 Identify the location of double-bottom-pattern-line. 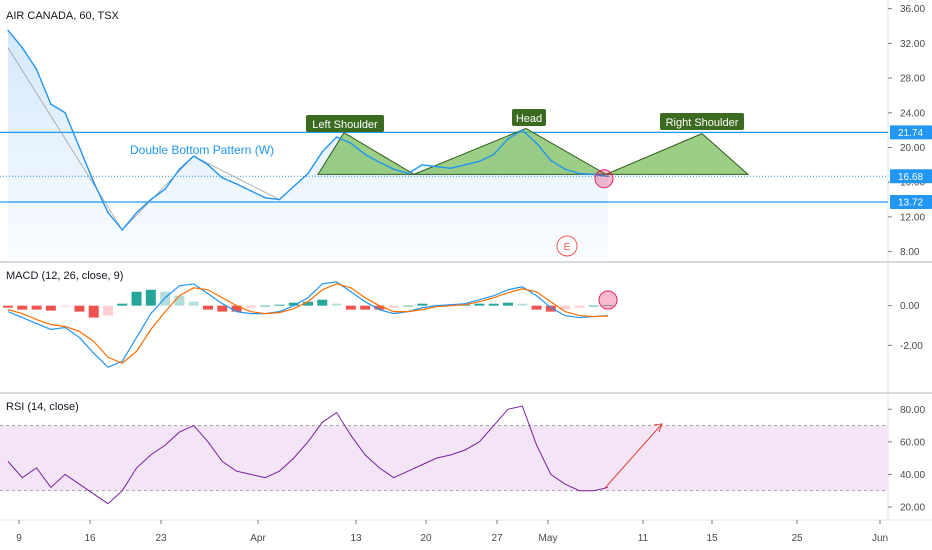
(143, 139).